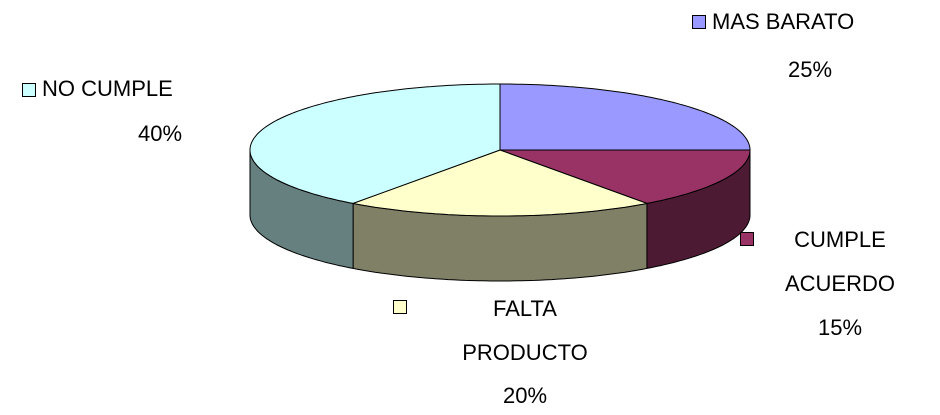 This screenshot has height=415, width=940. What do you see at coordinates (160, 133) in the screenshot?
I see `value-label: 40%` at bounding box center [160, 133].